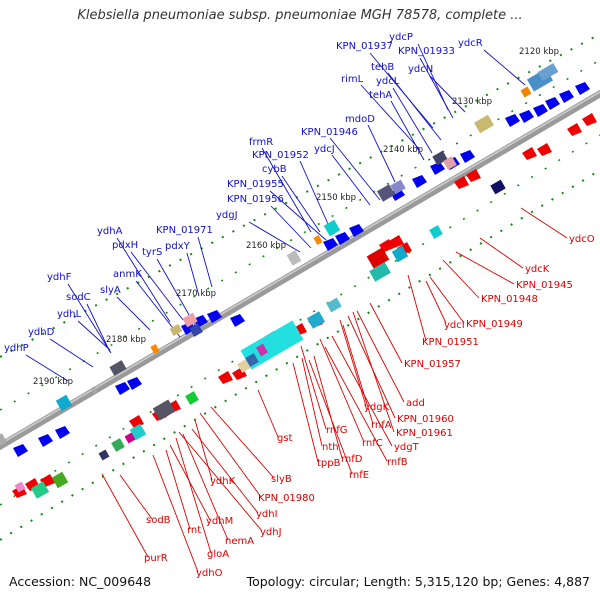  I want to click on forward-gene-label: ydhA, so click(110, 231).